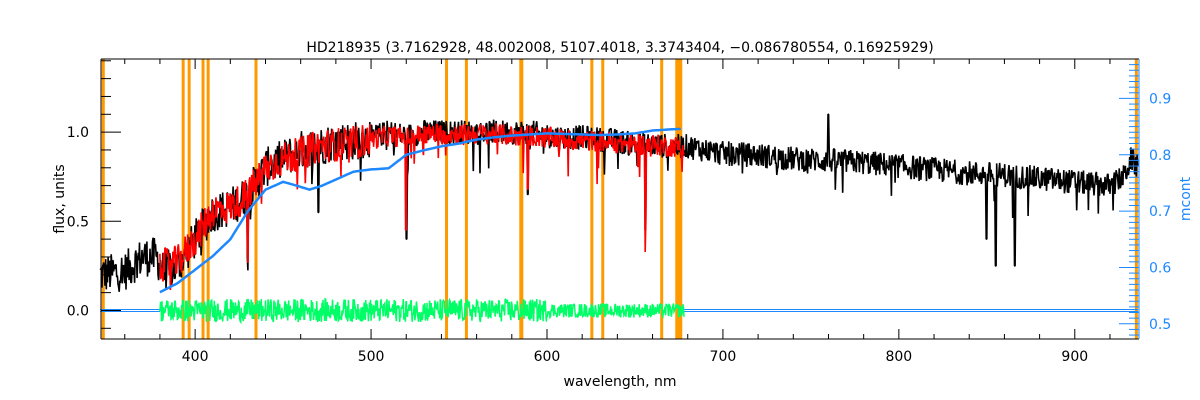  What do you see at coordinates (78, 222) in the screenshot?
I see `y-tick-label: 0.5` at bounding box center [78, 222].